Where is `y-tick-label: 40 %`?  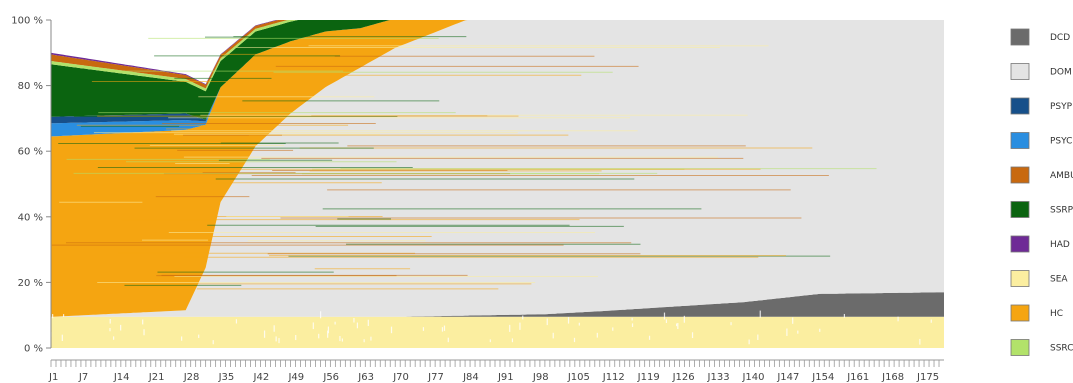 y-tick-label: 40 % is located at coordinates (30, 217).